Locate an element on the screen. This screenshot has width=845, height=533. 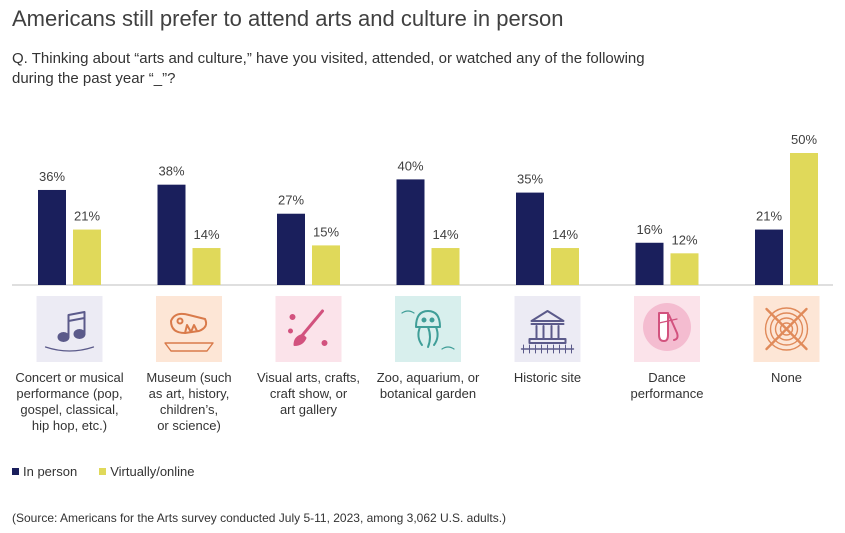
category-label-line: performance is located at coordinates (667, 393).